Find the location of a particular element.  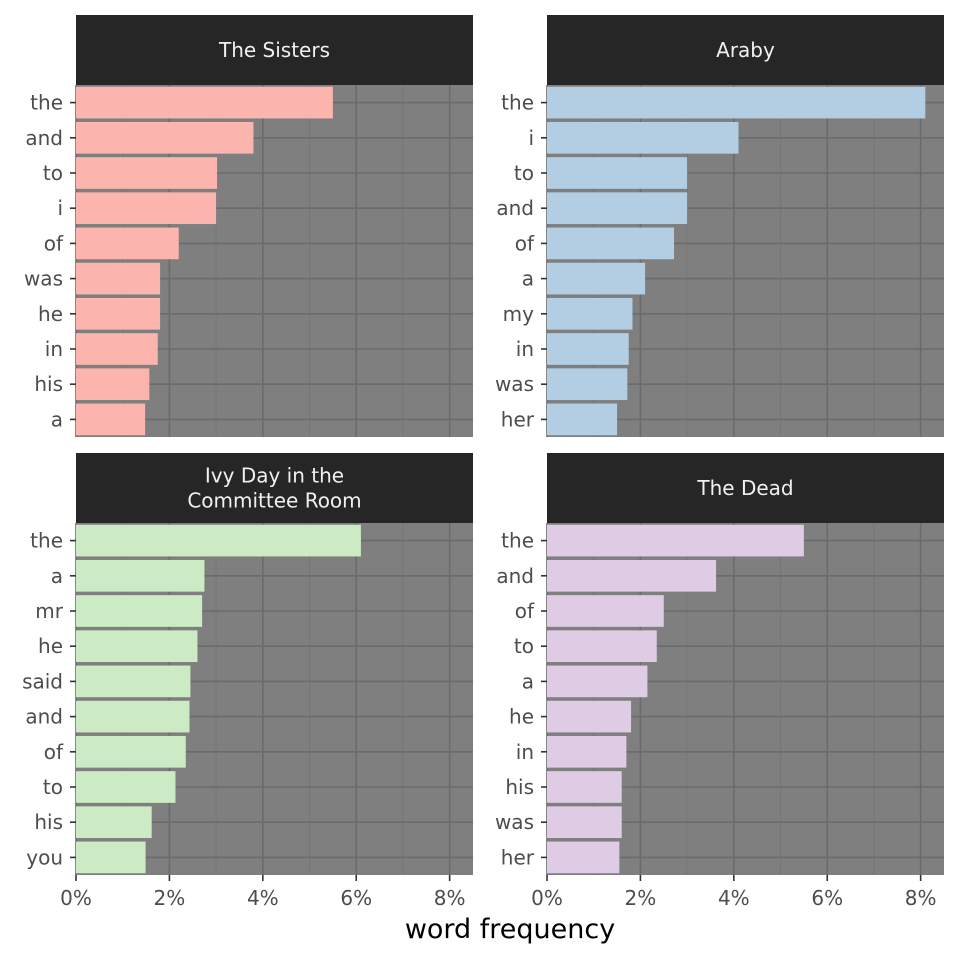

facet-title: The Sisters is located at coordinates (274, 50).